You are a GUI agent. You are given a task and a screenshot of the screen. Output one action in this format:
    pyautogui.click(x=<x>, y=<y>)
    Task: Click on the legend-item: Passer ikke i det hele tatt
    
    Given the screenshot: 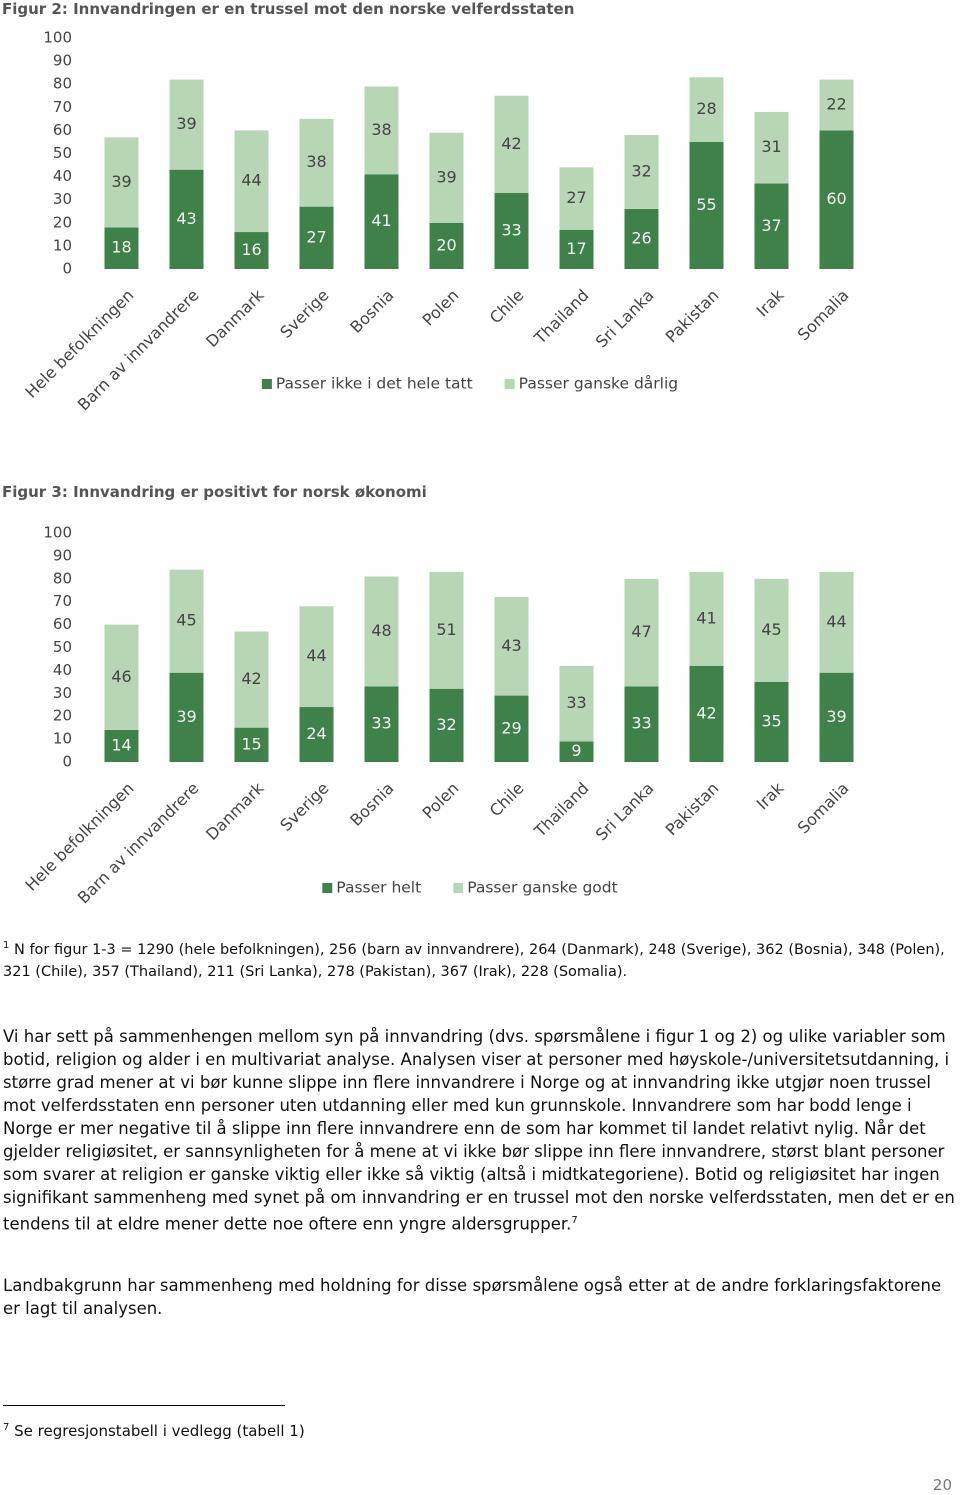 What is the action you would take?
    pyautogui.click(x=367, y=384)
    